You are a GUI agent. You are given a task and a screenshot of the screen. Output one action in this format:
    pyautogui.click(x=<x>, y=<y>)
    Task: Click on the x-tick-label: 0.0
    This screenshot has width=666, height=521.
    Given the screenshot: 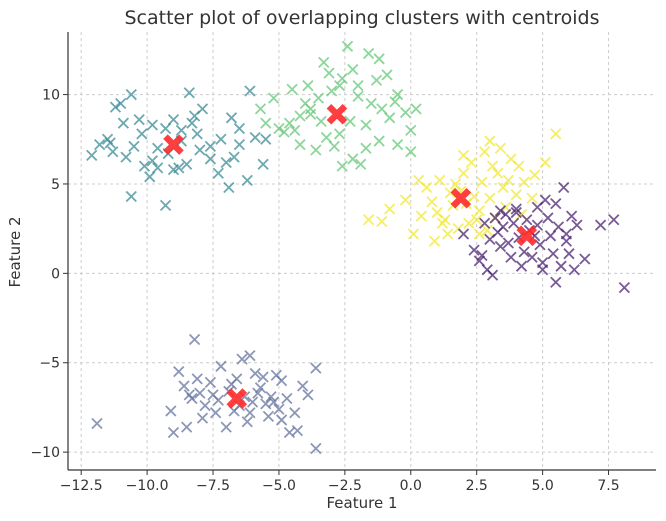 What is the action you would take?
    pyautogui.click(x=411, y=486)
    